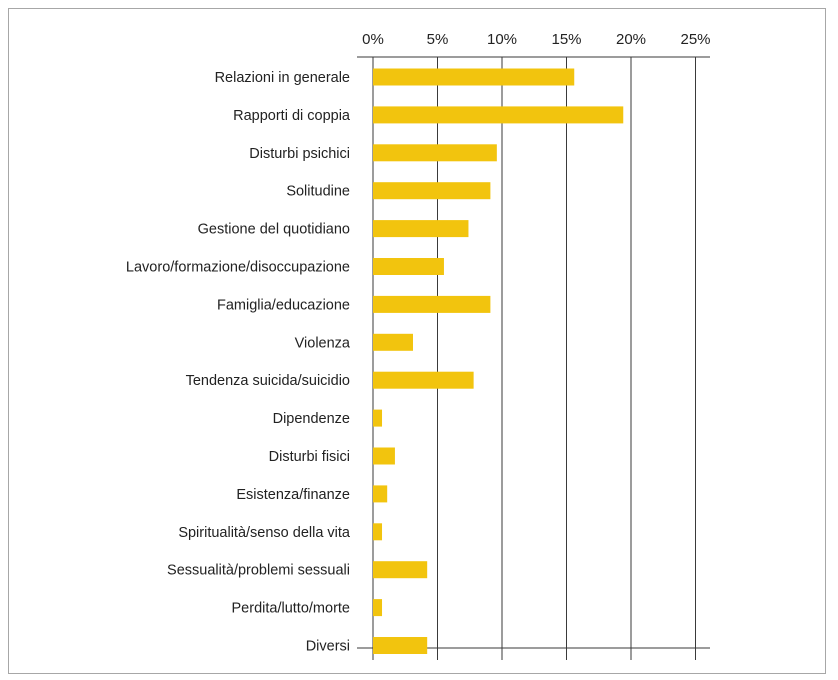  Describe the element at coordinates (328, 647) in the screenshot. I see `category-label: Diversi` at that location.